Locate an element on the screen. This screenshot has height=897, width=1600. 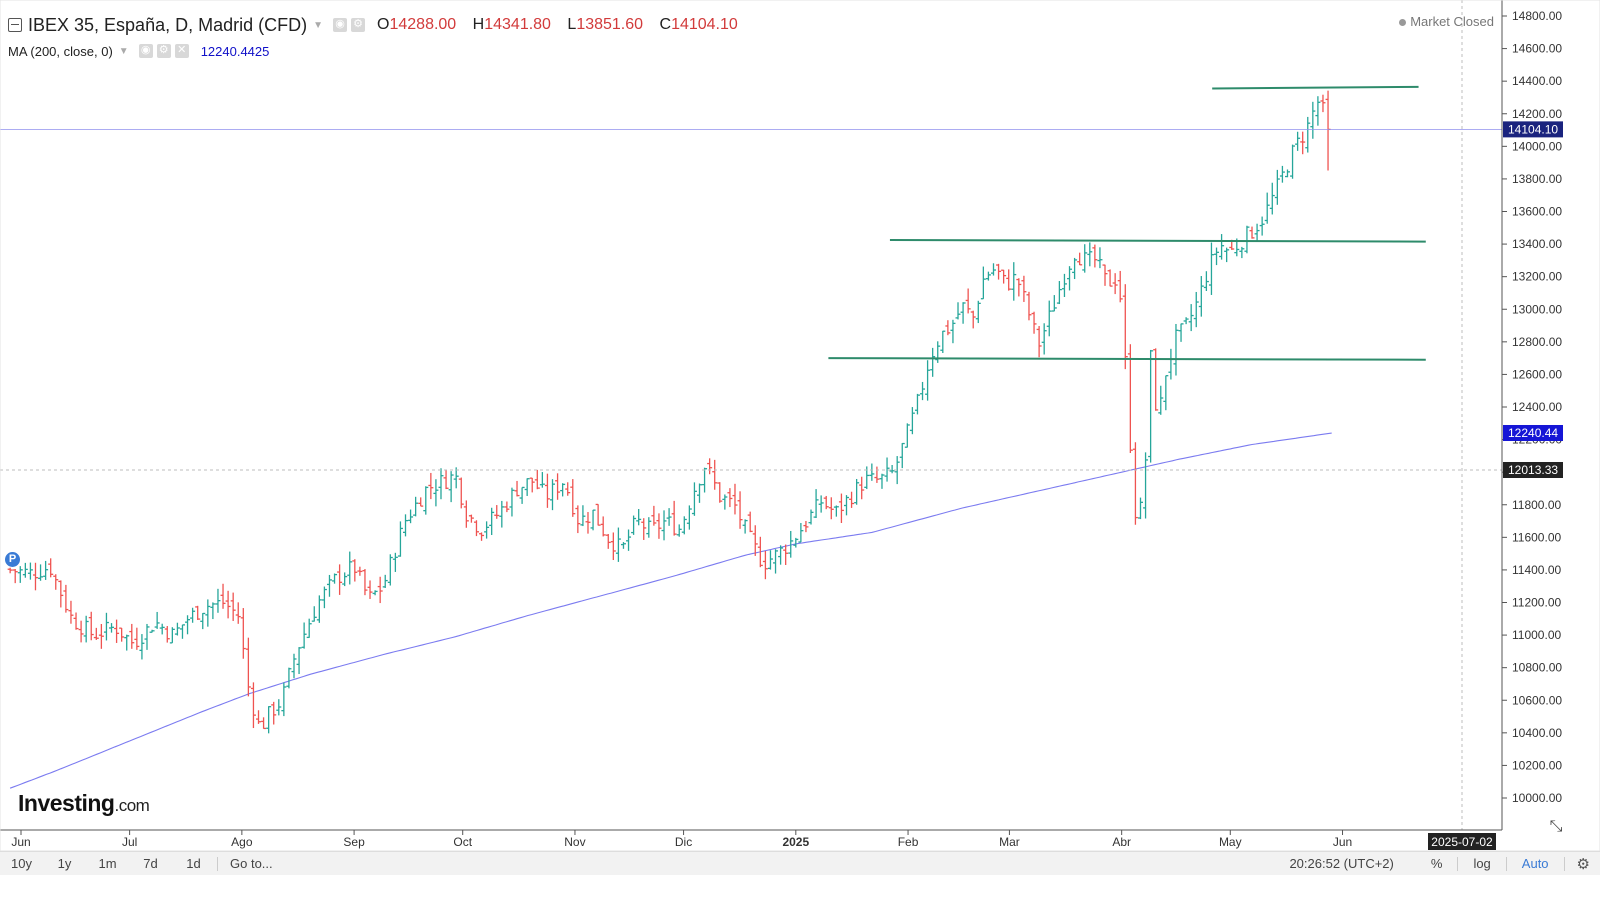
range-button-1y: 1y is located at coordinates (64, 863).